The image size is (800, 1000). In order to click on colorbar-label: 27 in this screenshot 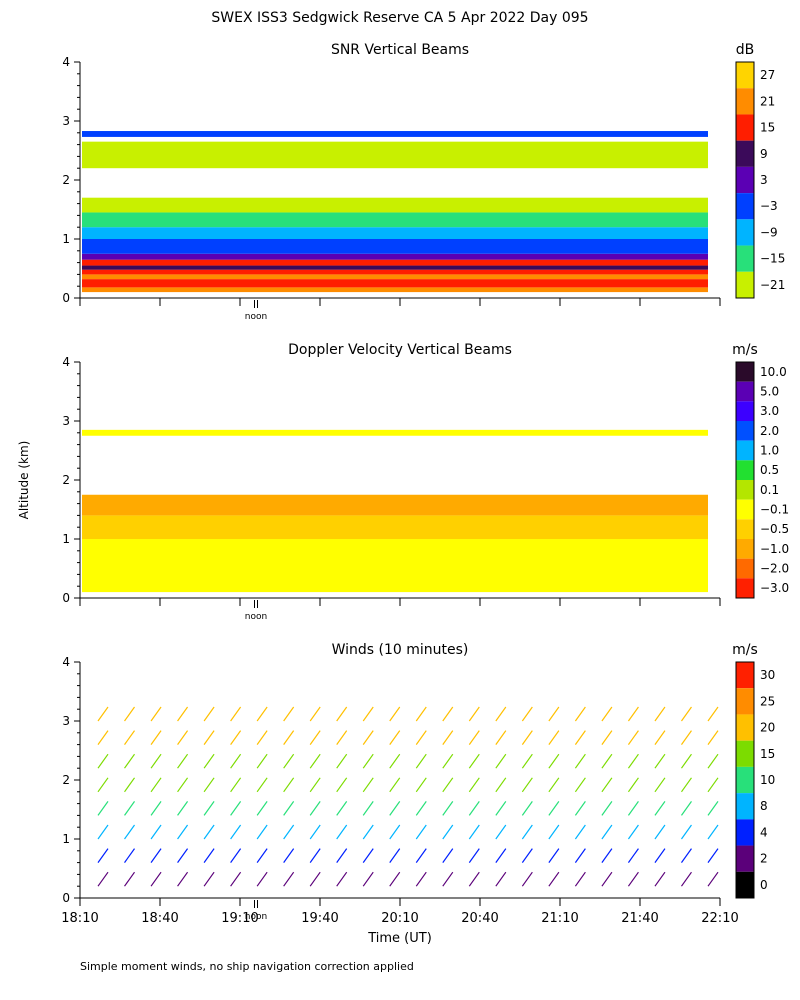, I will do `click(767, 75)`.